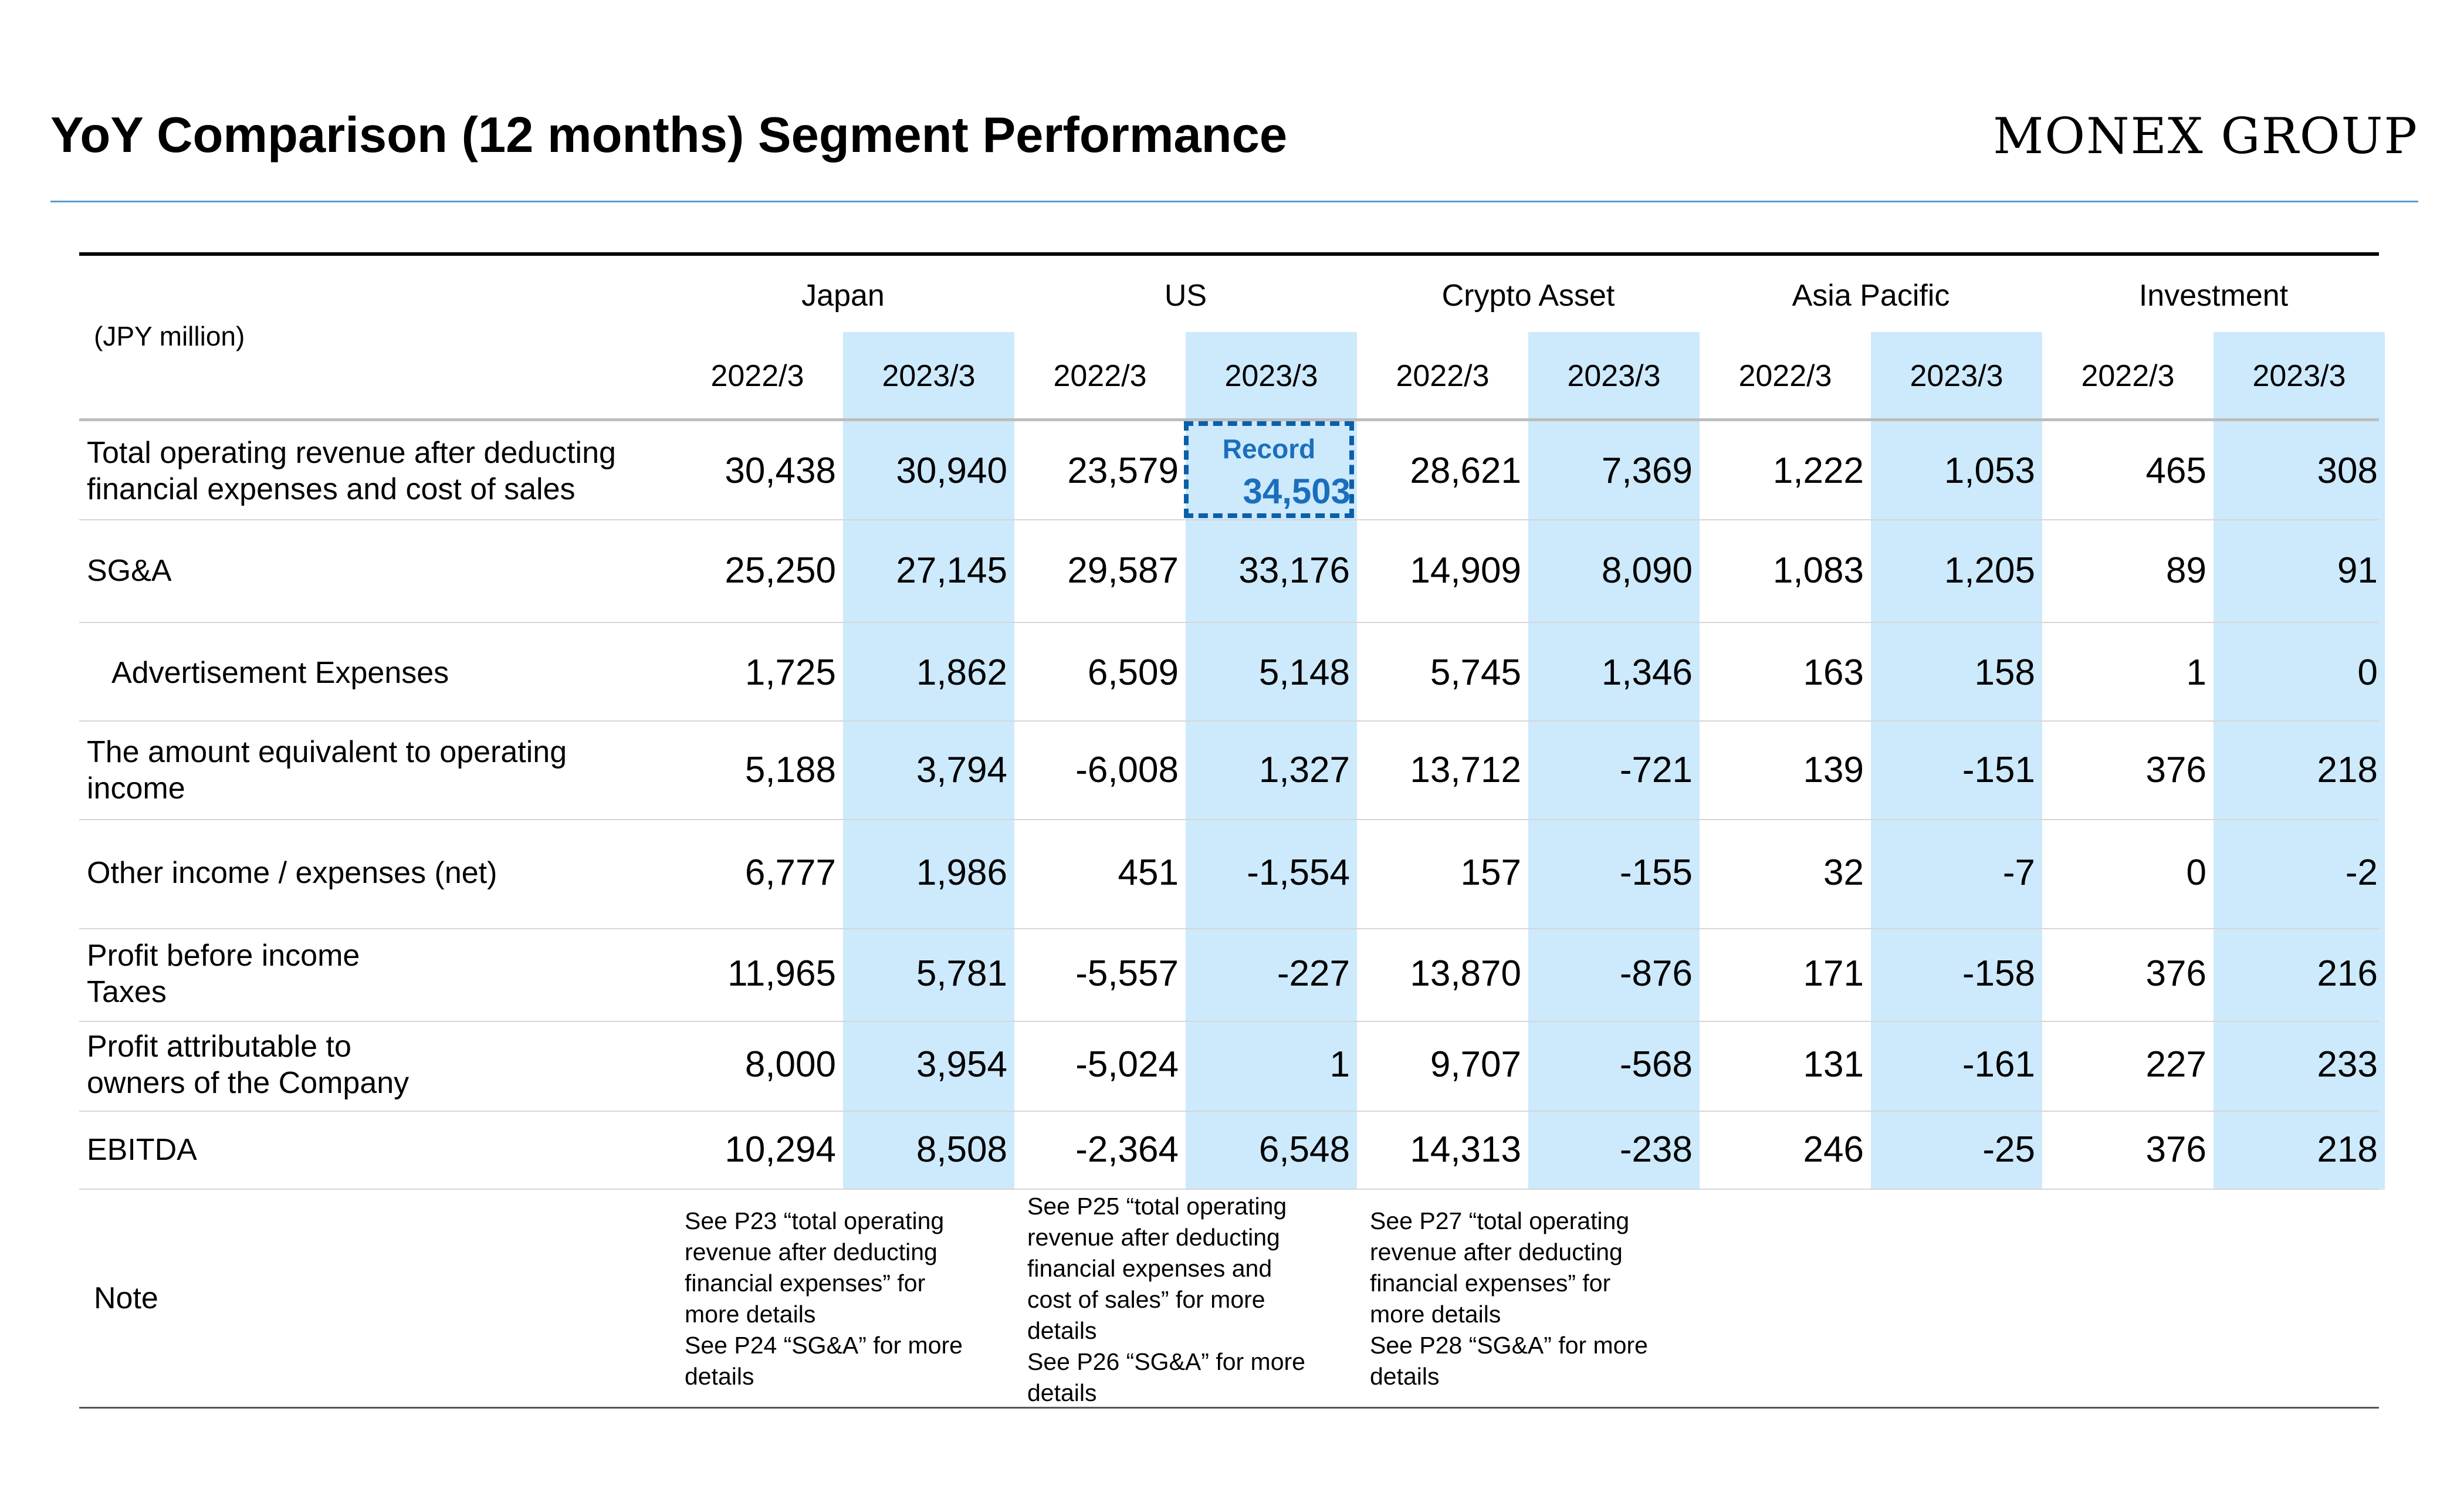 This screenshot has width=2464, height=1496. What do you see at coordinates (169, 336) in the screenshot?
I see `unit-label: (JPY million)` at bounding box center [169, 336].